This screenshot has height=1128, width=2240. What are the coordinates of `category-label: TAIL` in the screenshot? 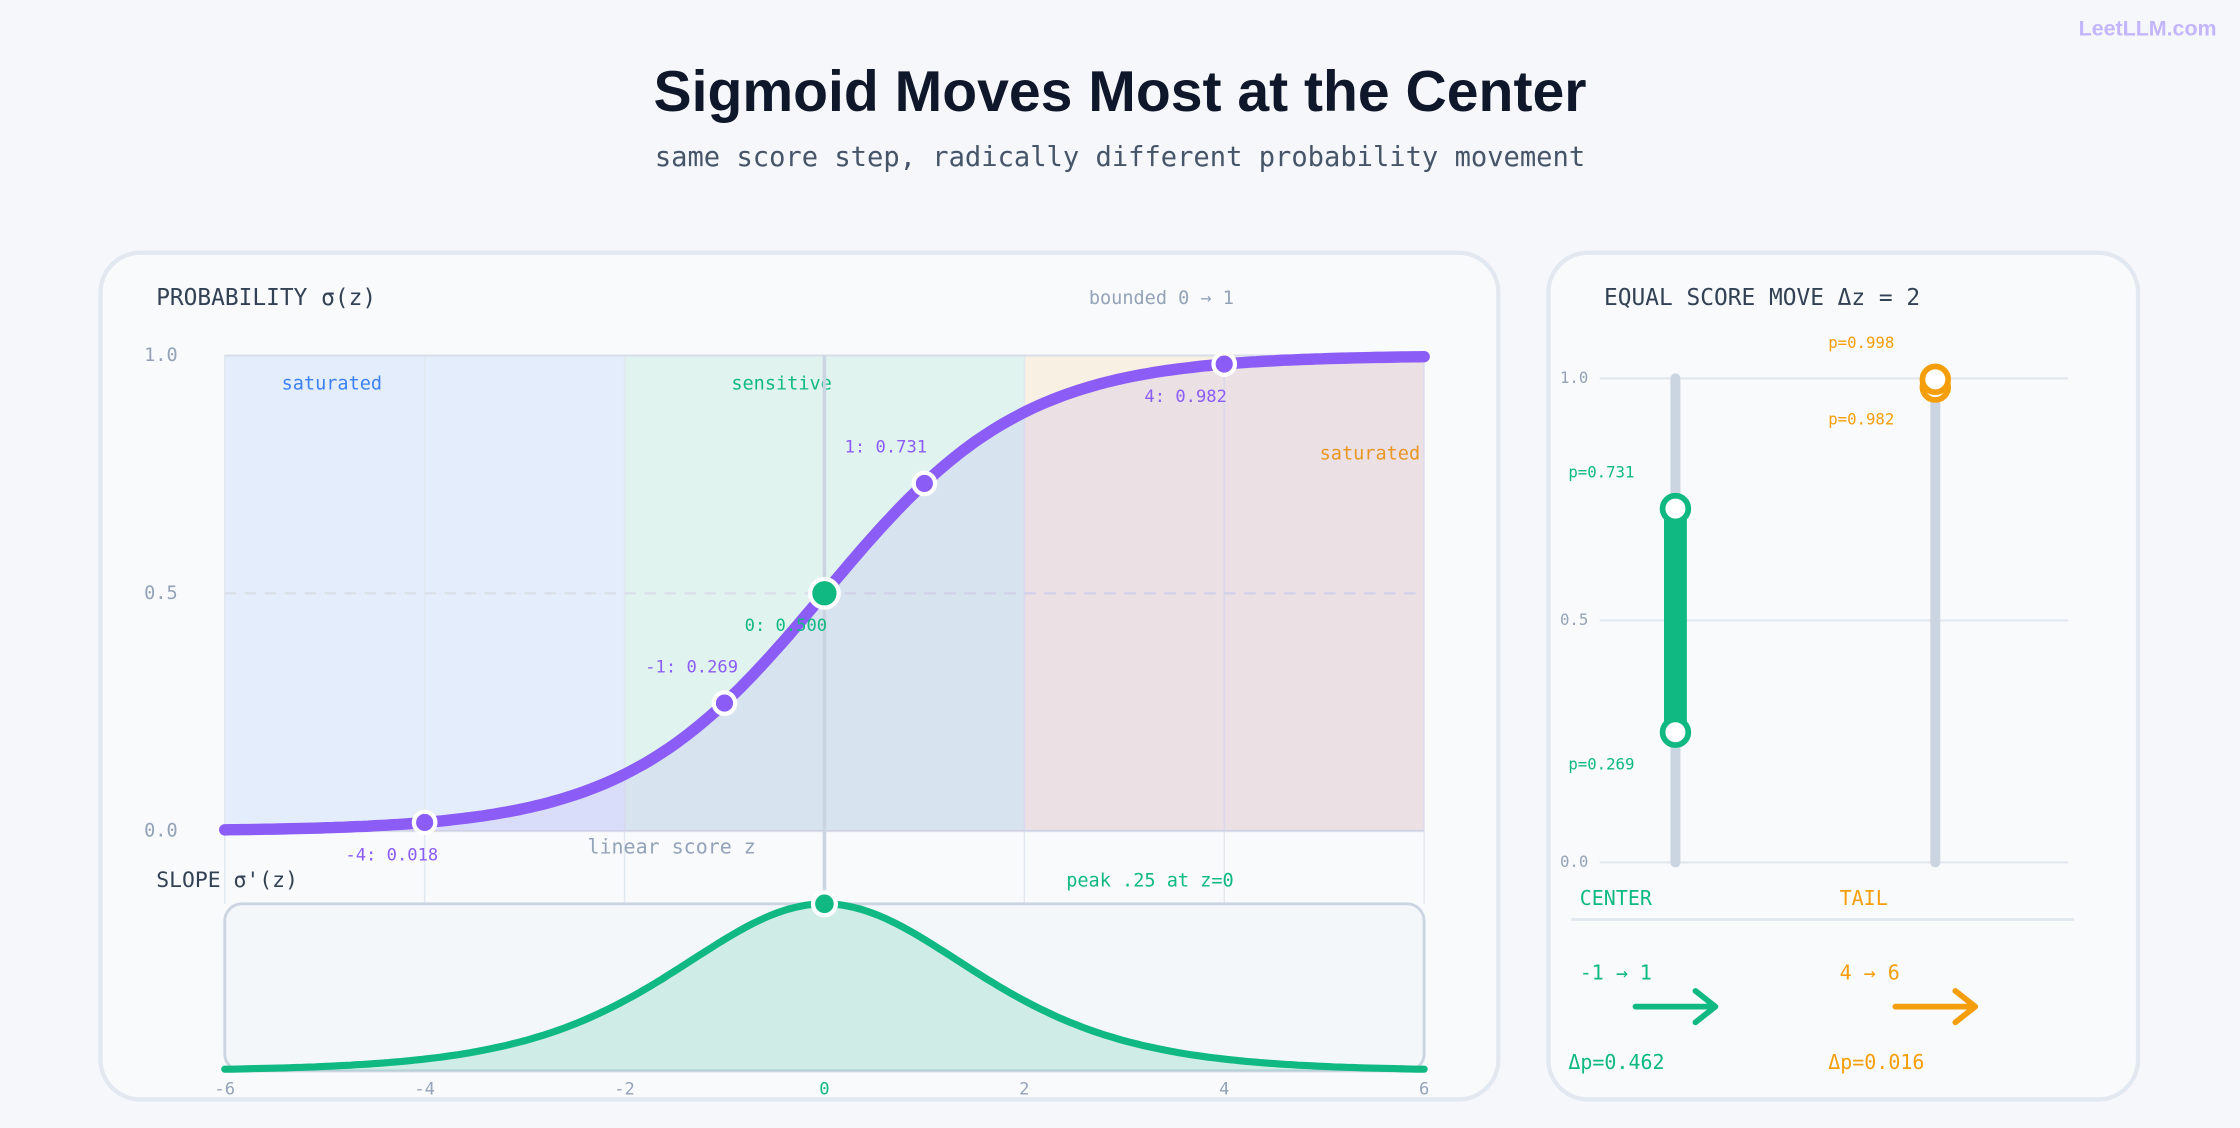 It's located at (1864, 898).